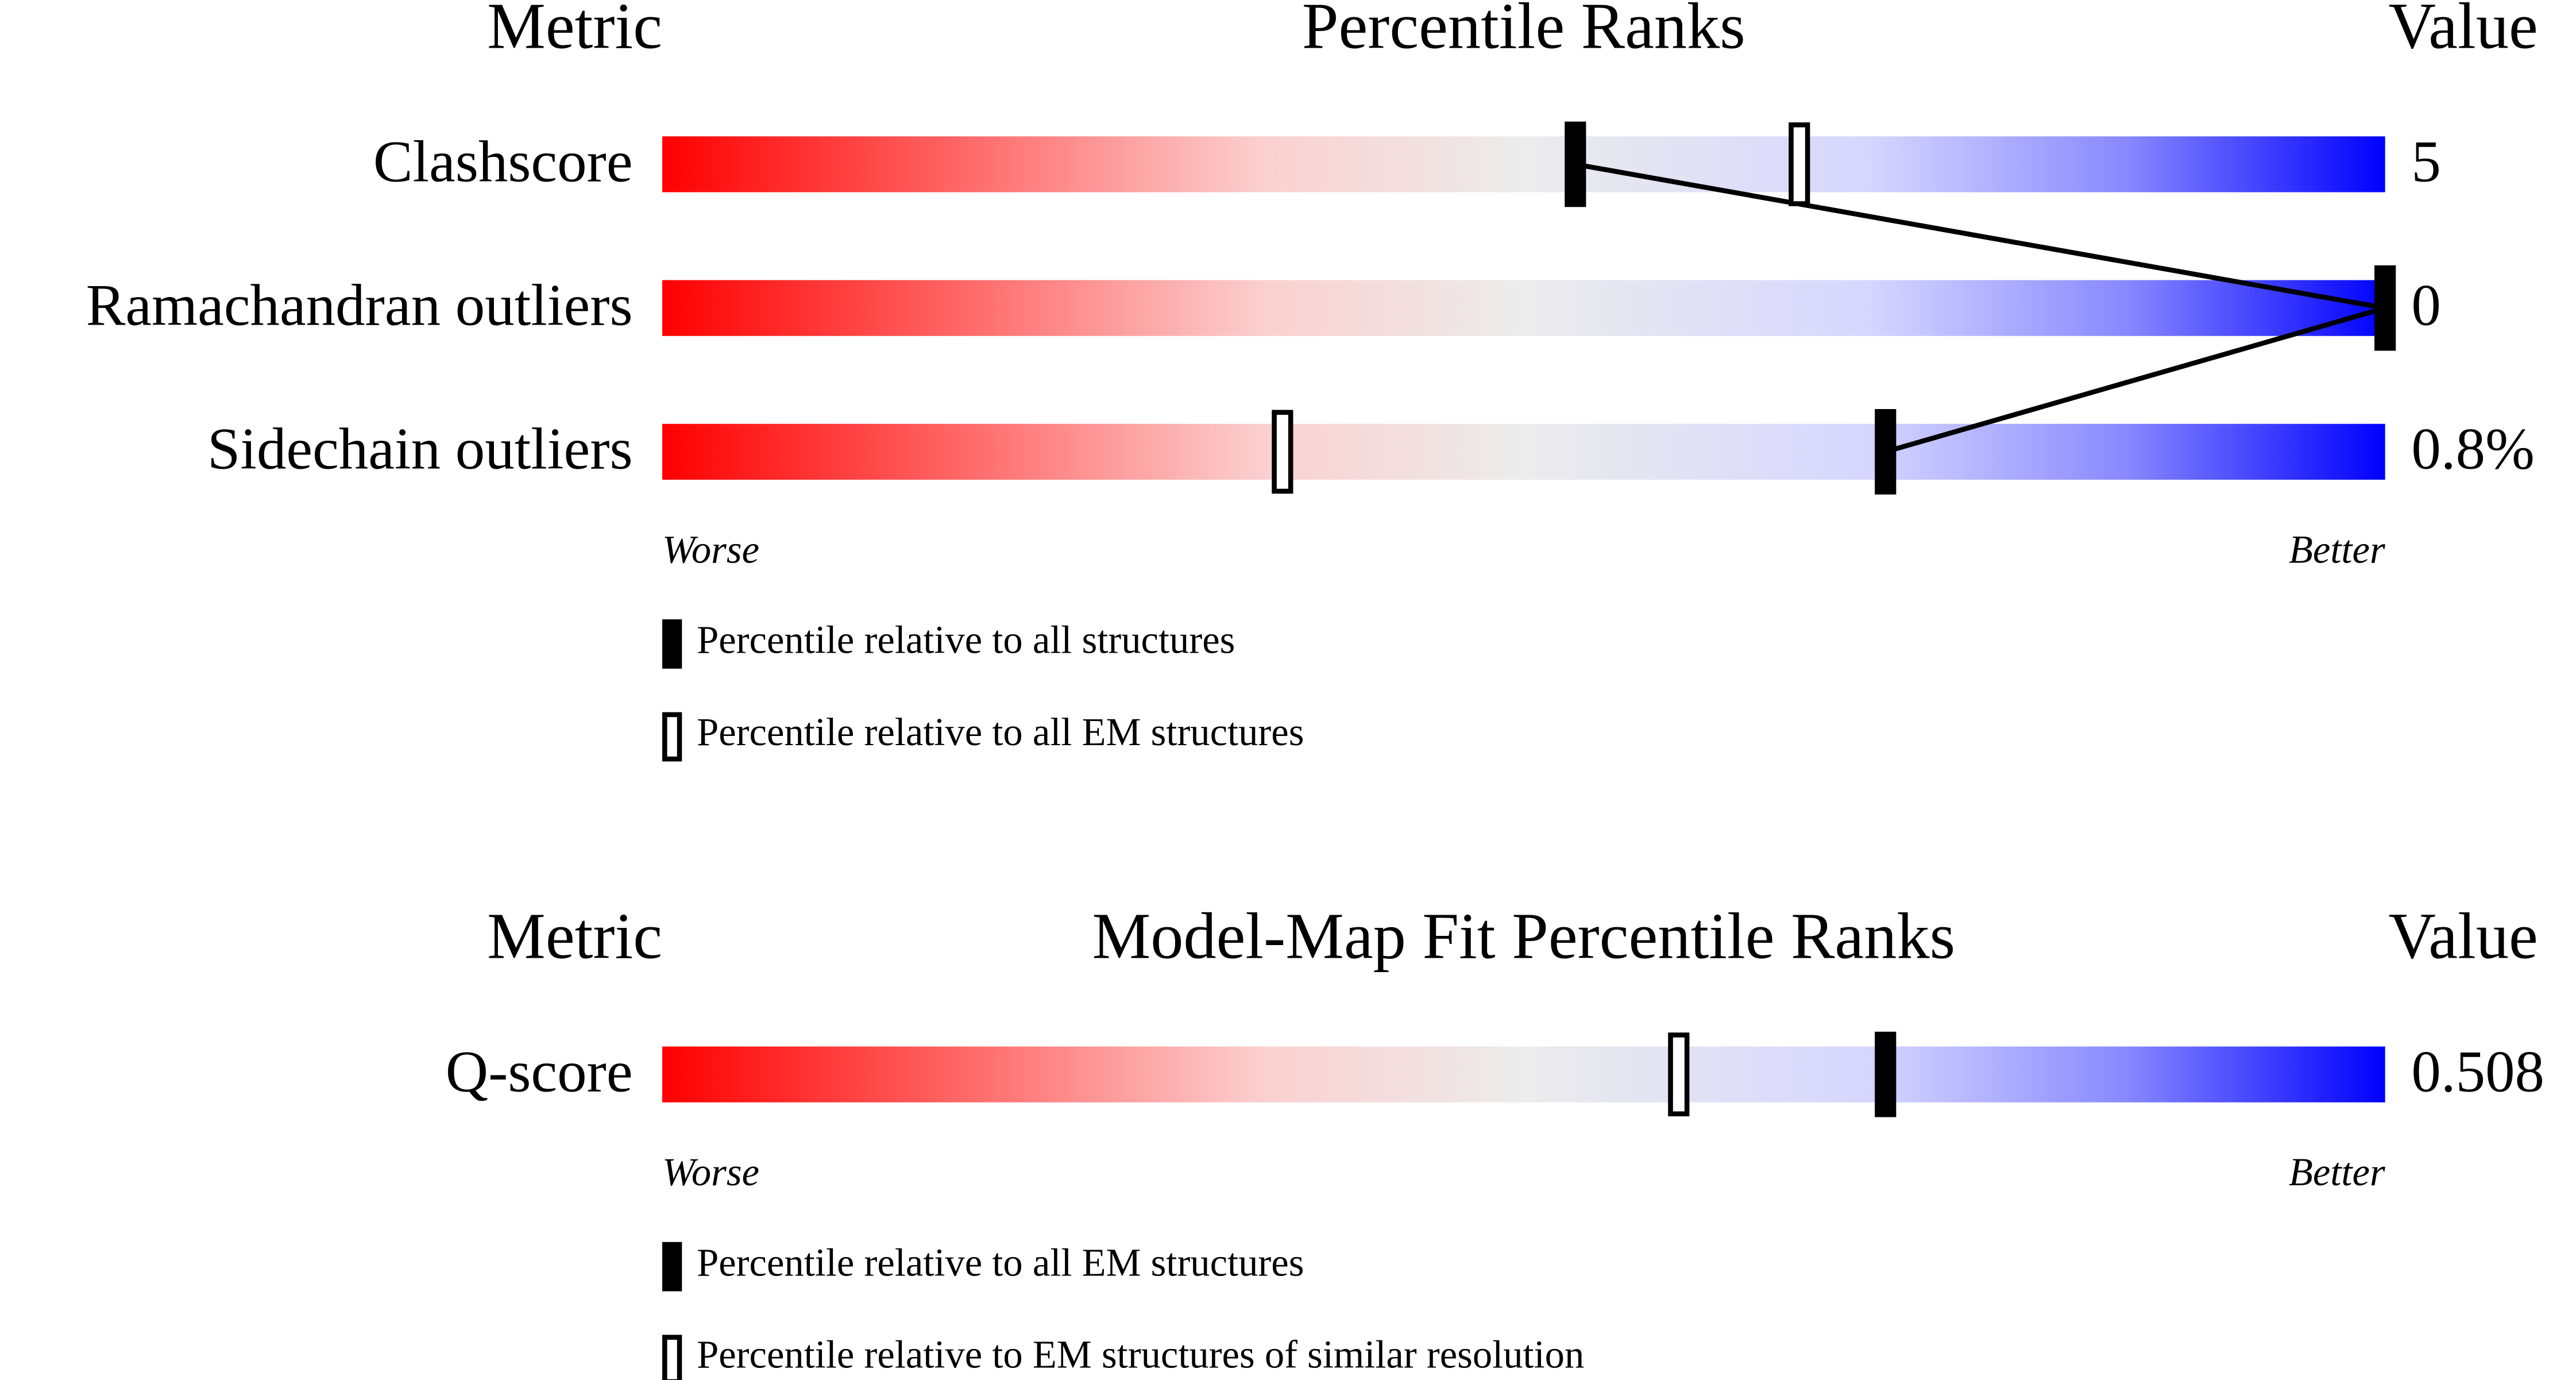 Image resolution: width=2576 pixels, height=1380 pixels. What do you see at coordinates (1523, 31) in the screenshot?
I see `chart-title: Percentile Ranks` at bounding box center [1523, 31].